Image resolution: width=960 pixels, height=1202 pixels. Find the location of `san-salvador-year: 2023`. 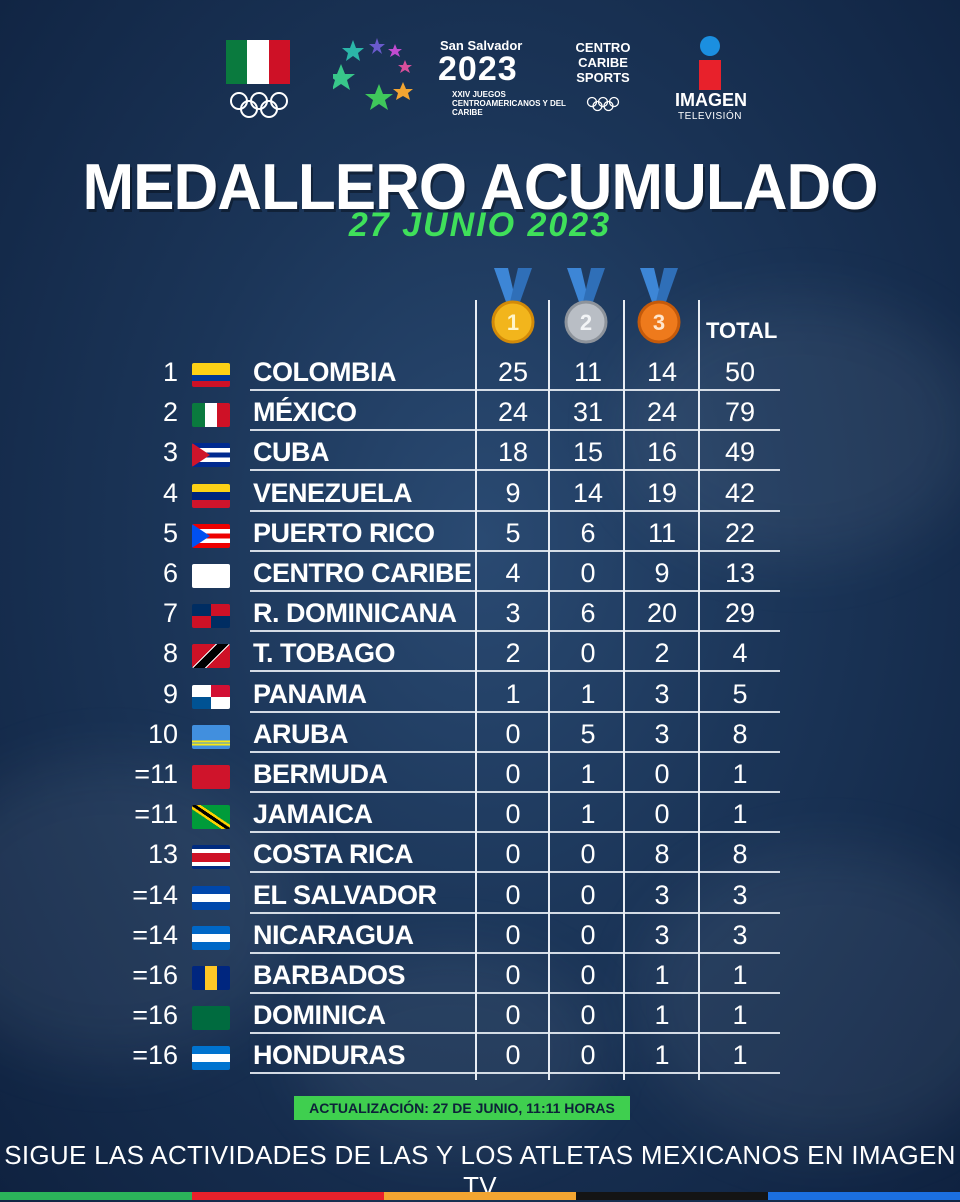

san-salvador-year: 2023 is located at coordinates (478, 69).